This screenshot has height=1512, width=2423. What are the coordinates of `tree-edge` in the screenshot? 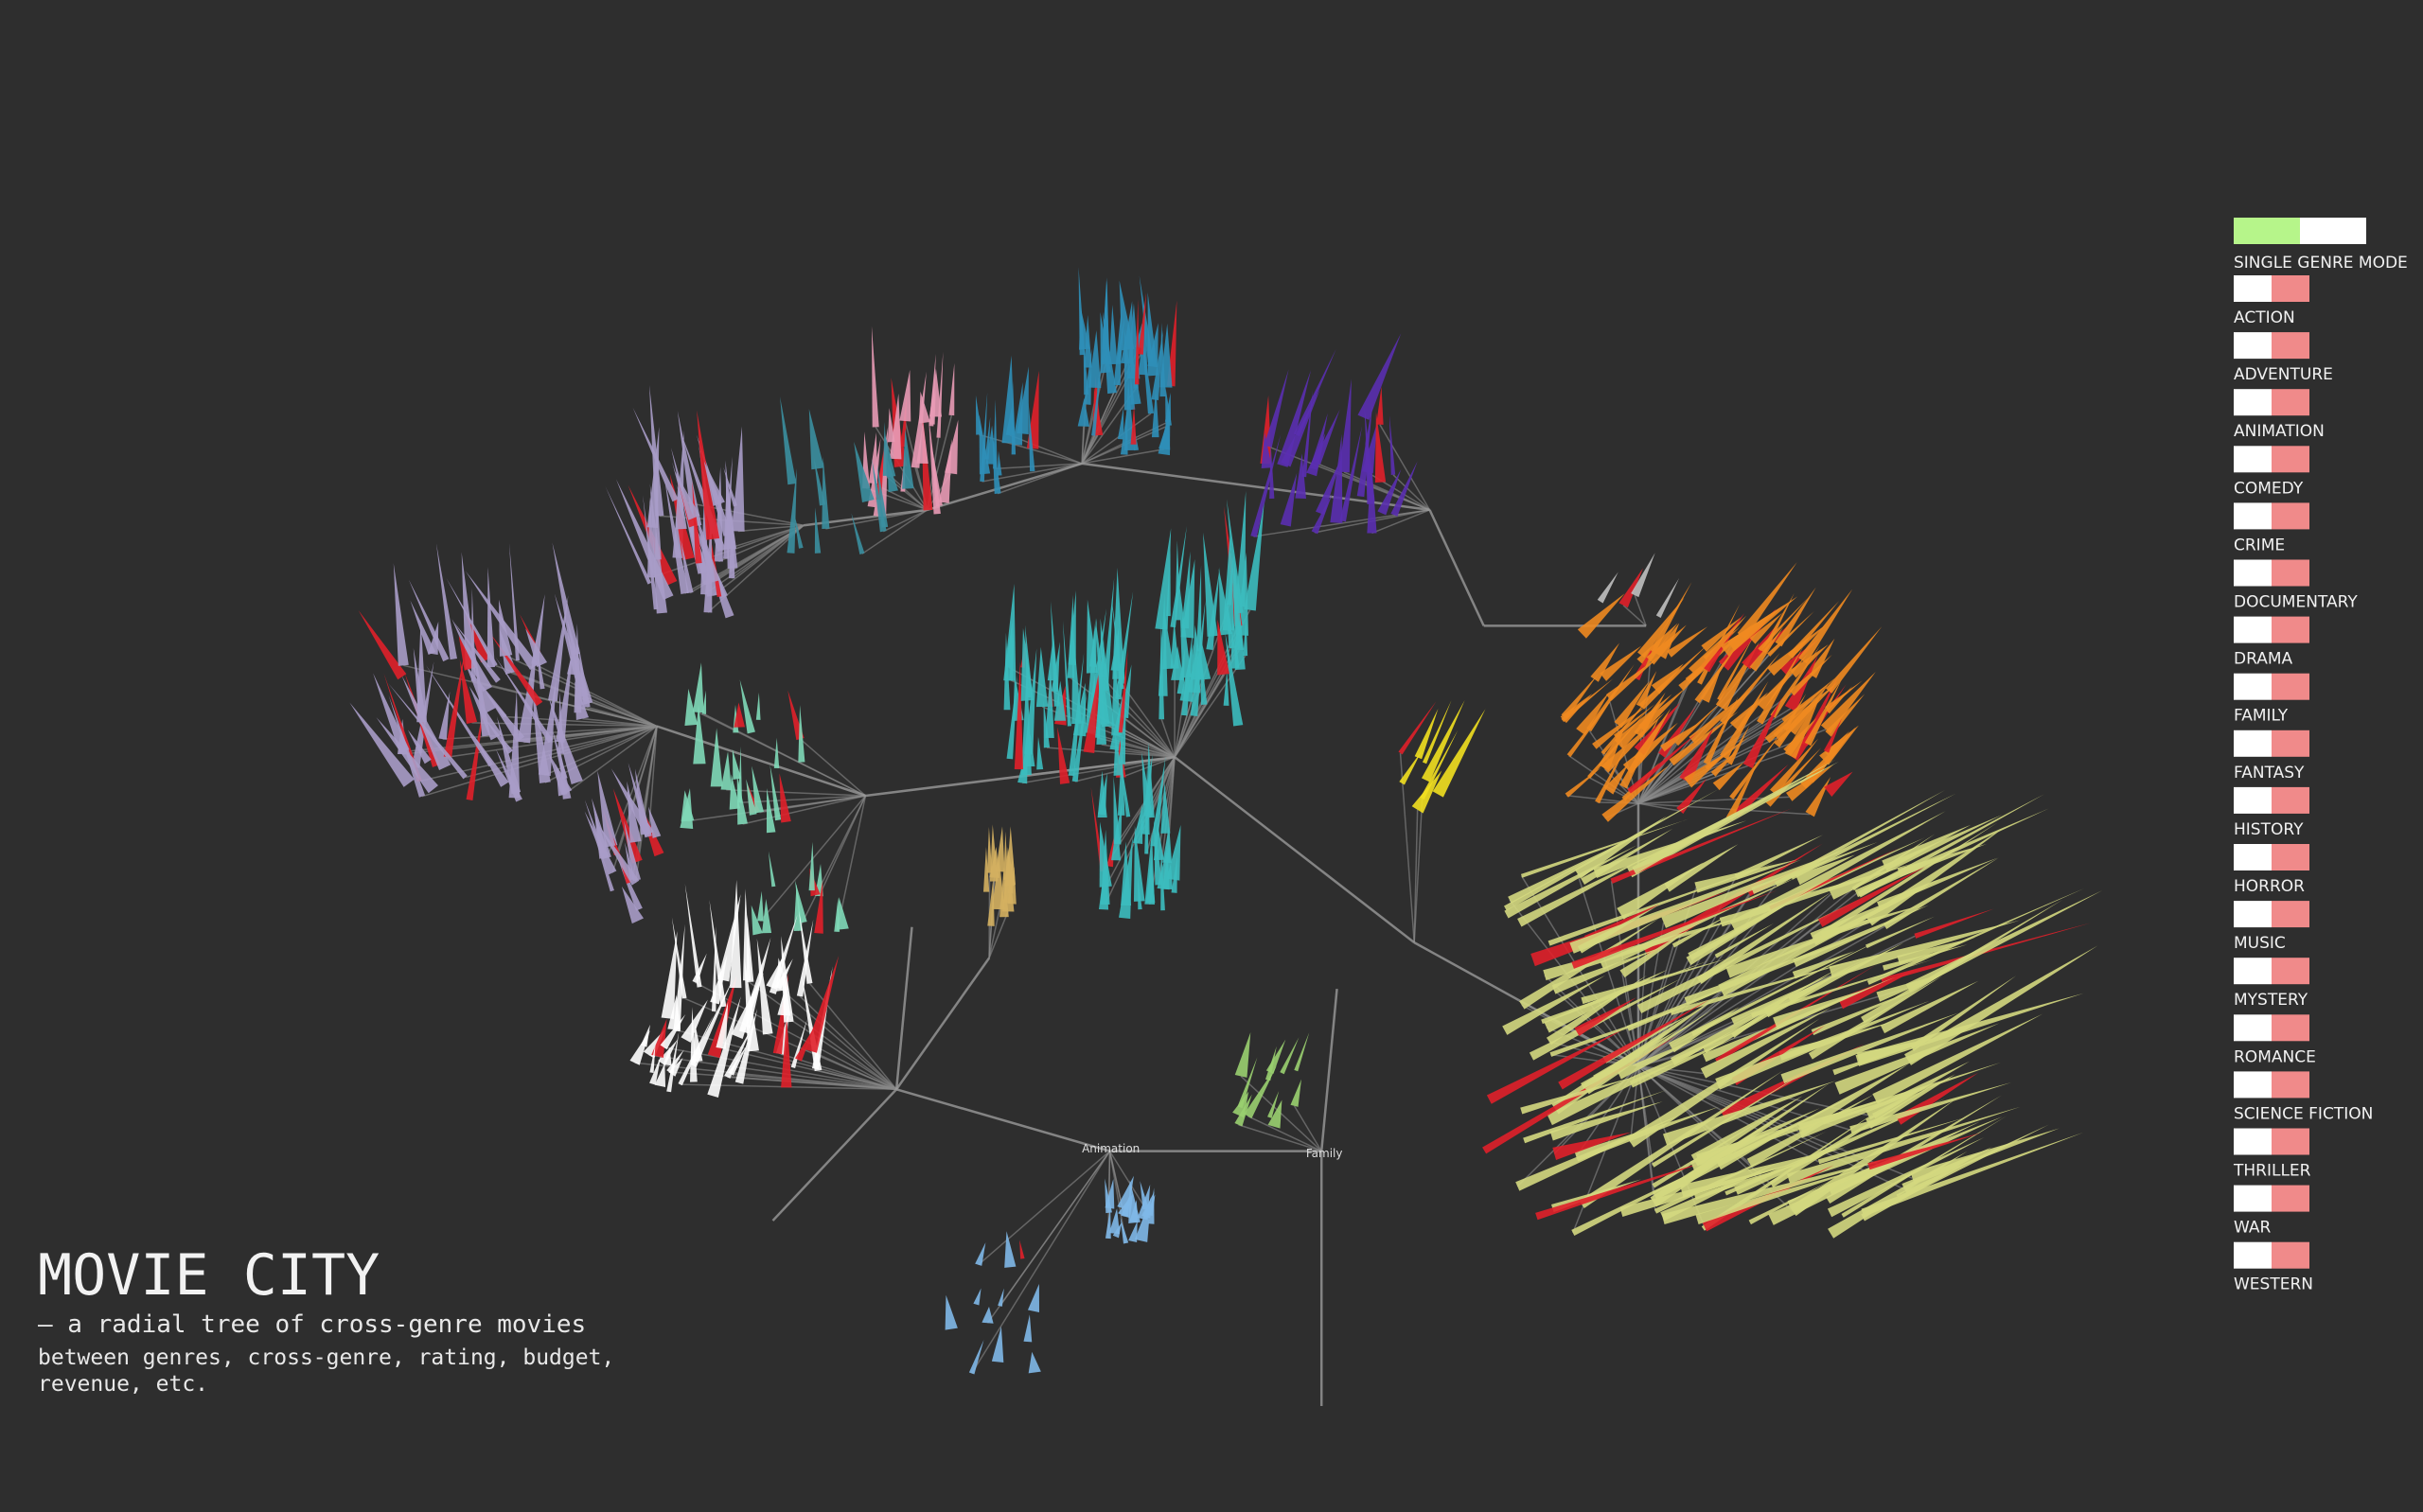 It's located at (634, 799).